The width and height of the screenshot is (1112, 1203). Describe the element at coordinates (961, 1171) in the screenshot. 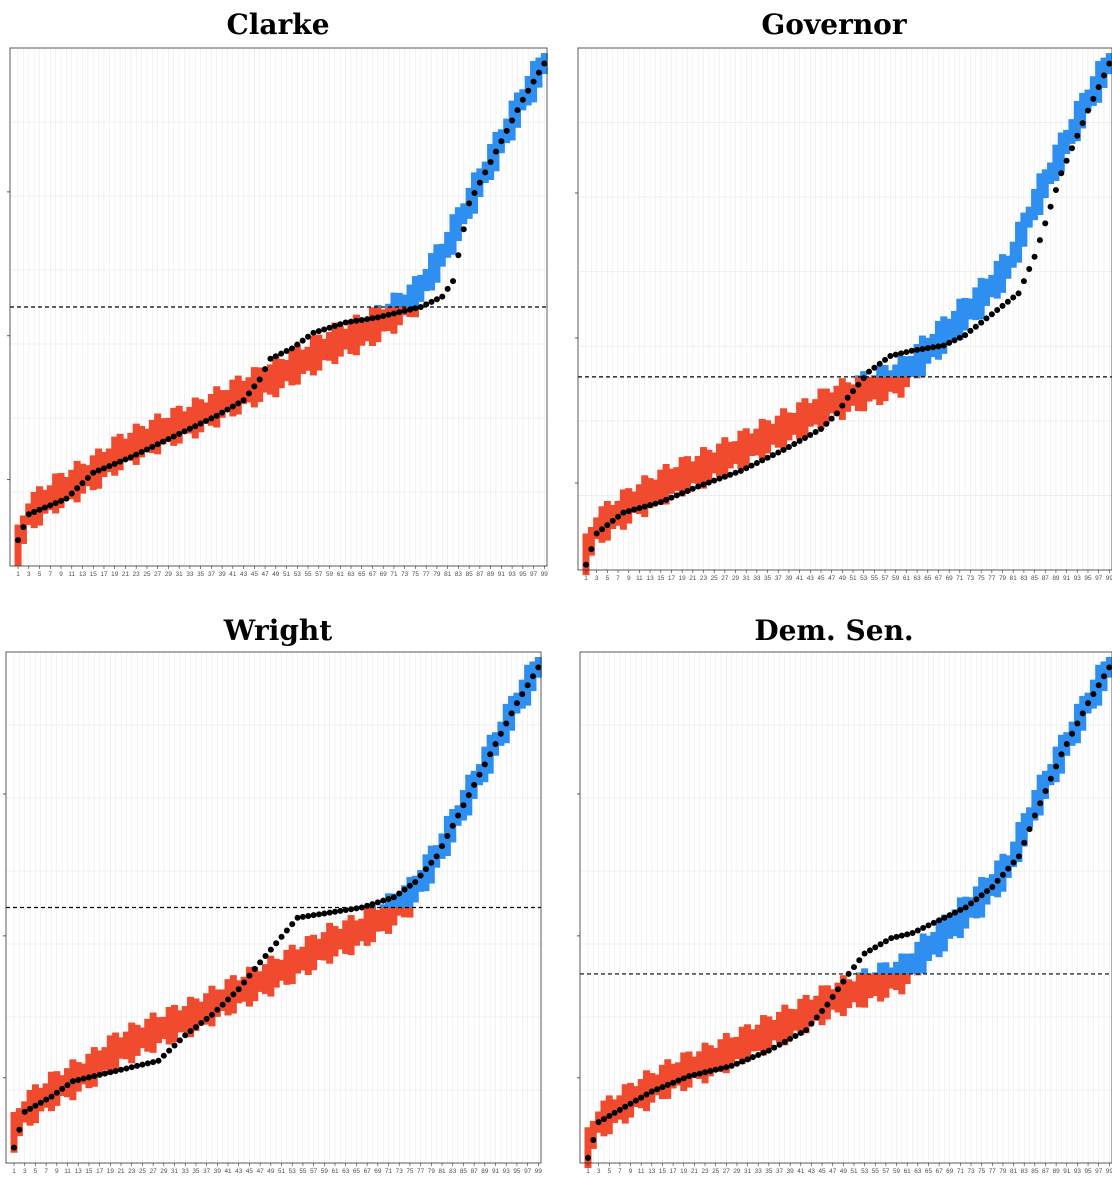

I see `x-tick-label: 71` at that location.